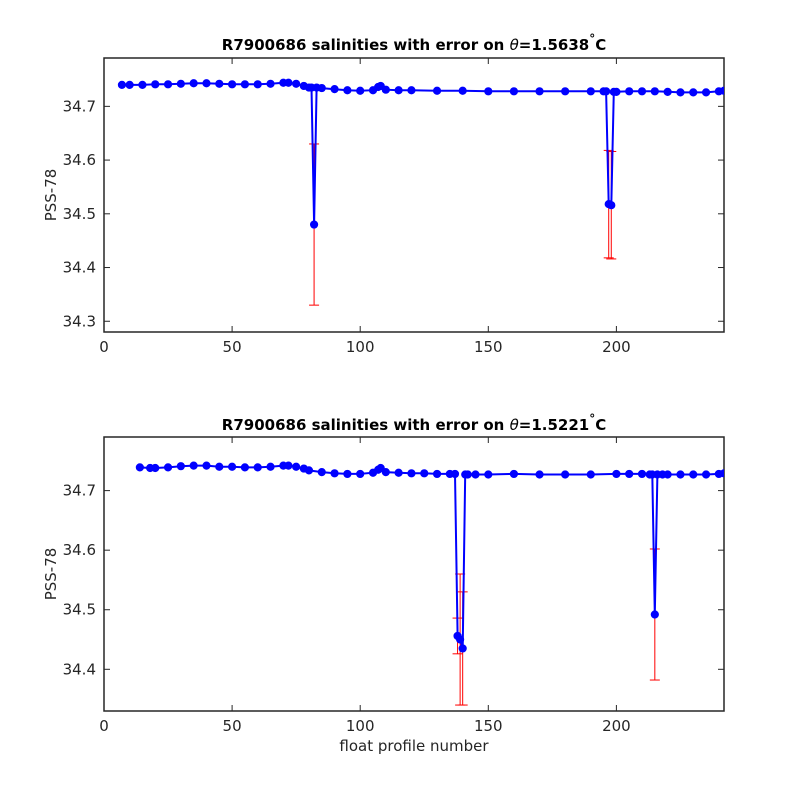 Image resolution: width=800 pixels, height=800 pixels. I want to click on y-tick-label: 34.6, so click(79, 160).